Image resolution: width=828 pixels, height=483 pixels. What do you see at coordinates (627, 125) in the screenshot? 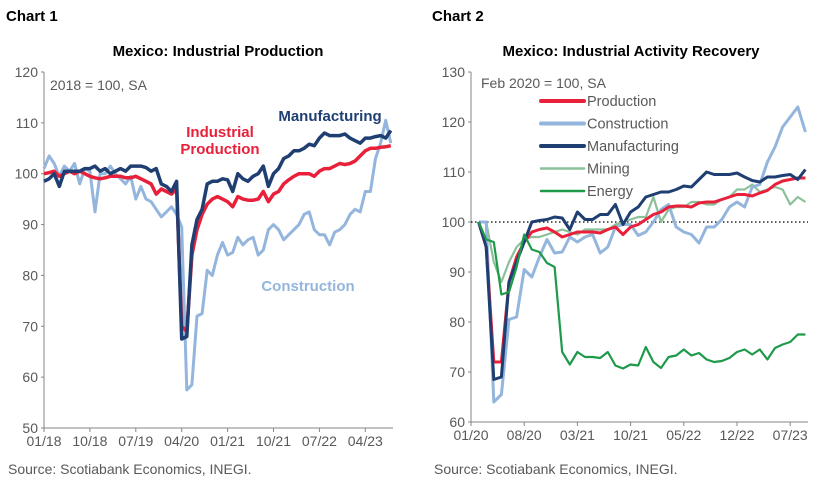
I see `legend-label-construction: Construction` at bounding box center [627, 125].